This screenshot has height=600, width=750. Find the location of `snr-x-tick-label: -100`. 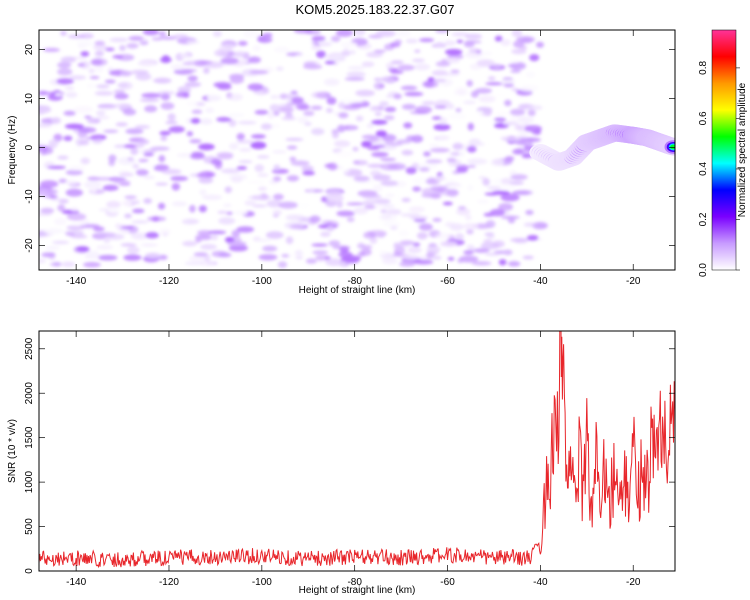

snr-x-tick-label: -100 is located at coordinates (262, 582).